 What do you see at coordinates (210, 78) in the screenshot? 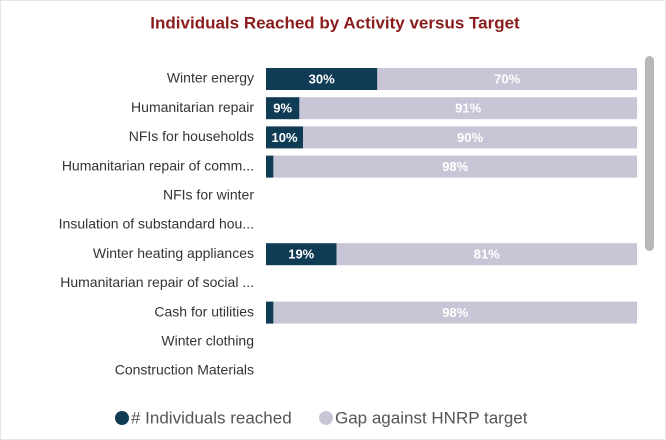
I see `category-label: Winter energy` at bounding box center [210, 78].